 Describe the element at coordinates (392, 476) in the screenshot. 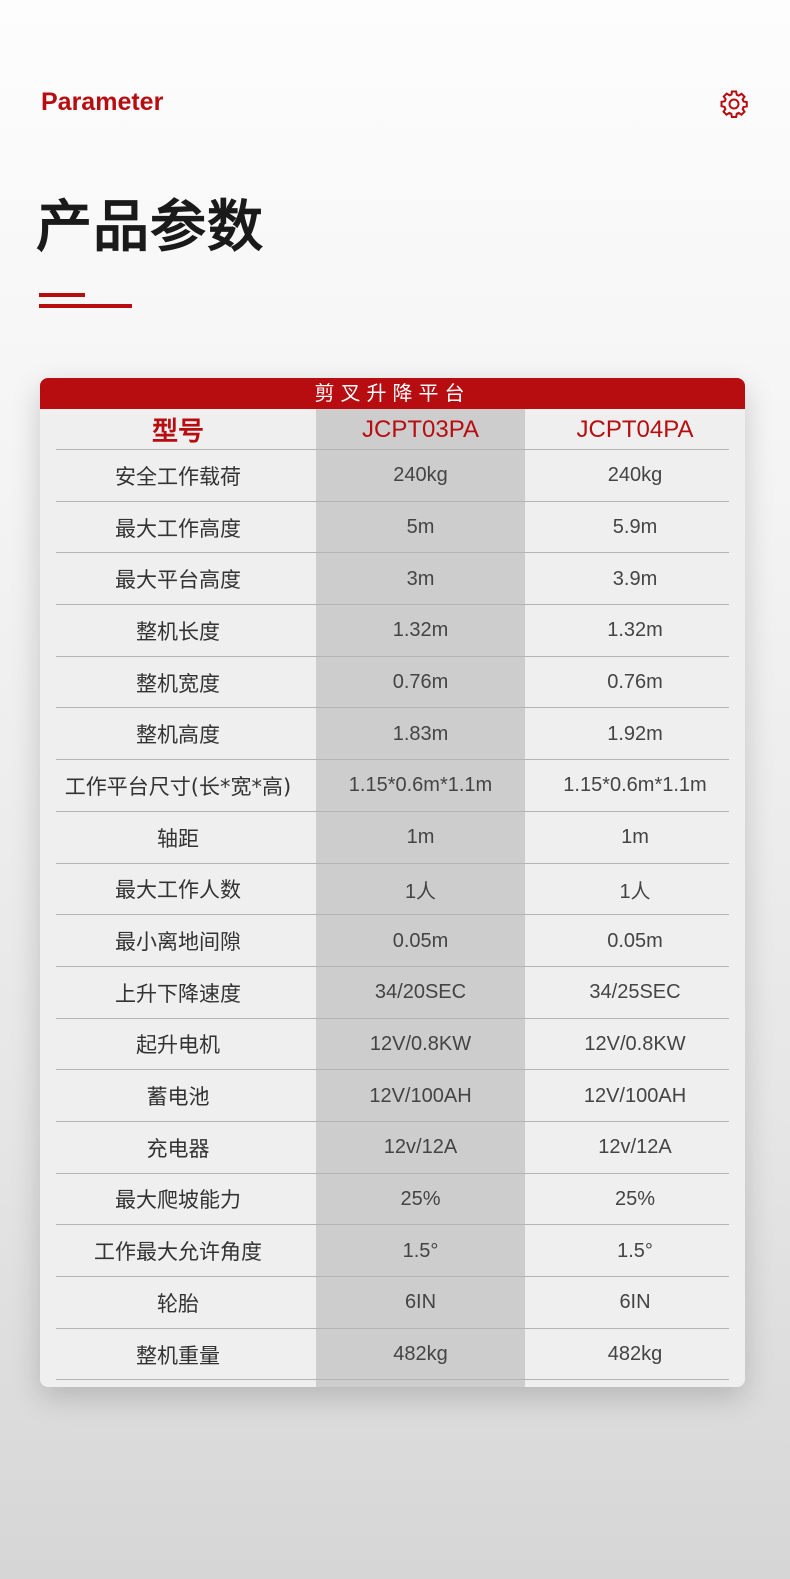

I see `table-row: 安全工作载荷 240kg 240kg` at that location.